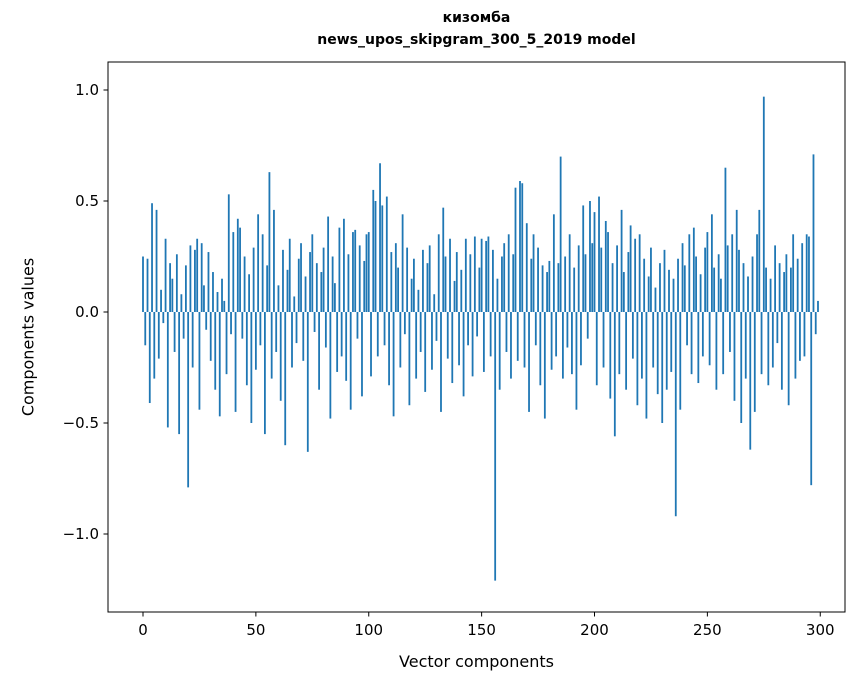  Describe the element at coordinates (476, 18) in the screenshot. I see `chart-title-line1: кизомба` at that location.